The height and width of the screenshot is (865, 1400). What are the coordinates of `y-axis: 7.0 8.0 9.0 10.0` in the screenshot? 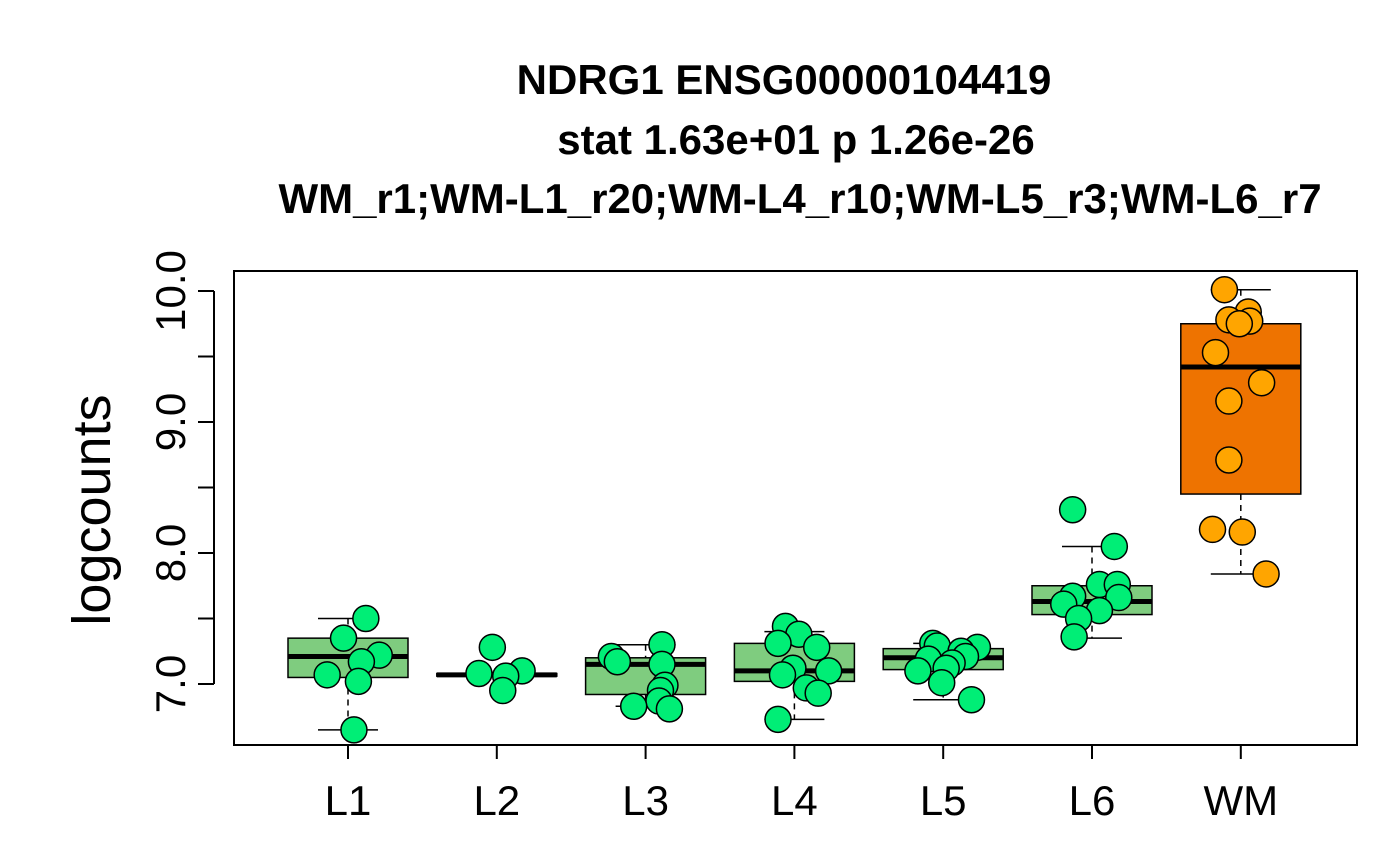 It's located at (181, 481).